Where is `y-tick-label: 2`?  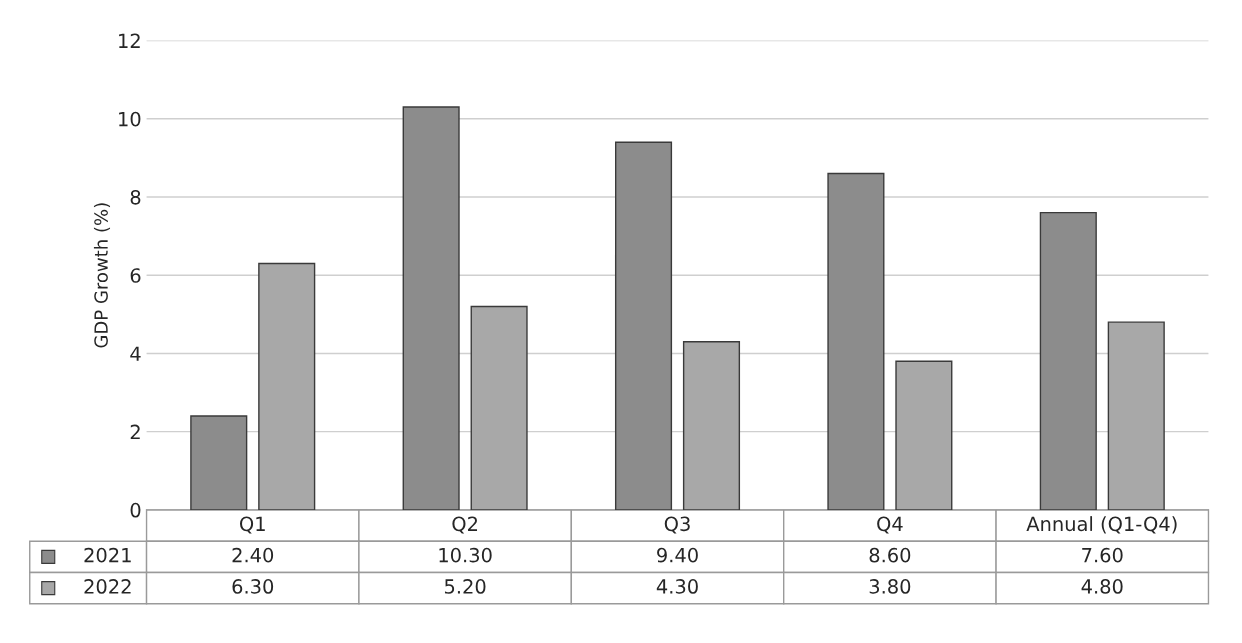
y-tick-label: 2 is located at coordinates (135, 432).